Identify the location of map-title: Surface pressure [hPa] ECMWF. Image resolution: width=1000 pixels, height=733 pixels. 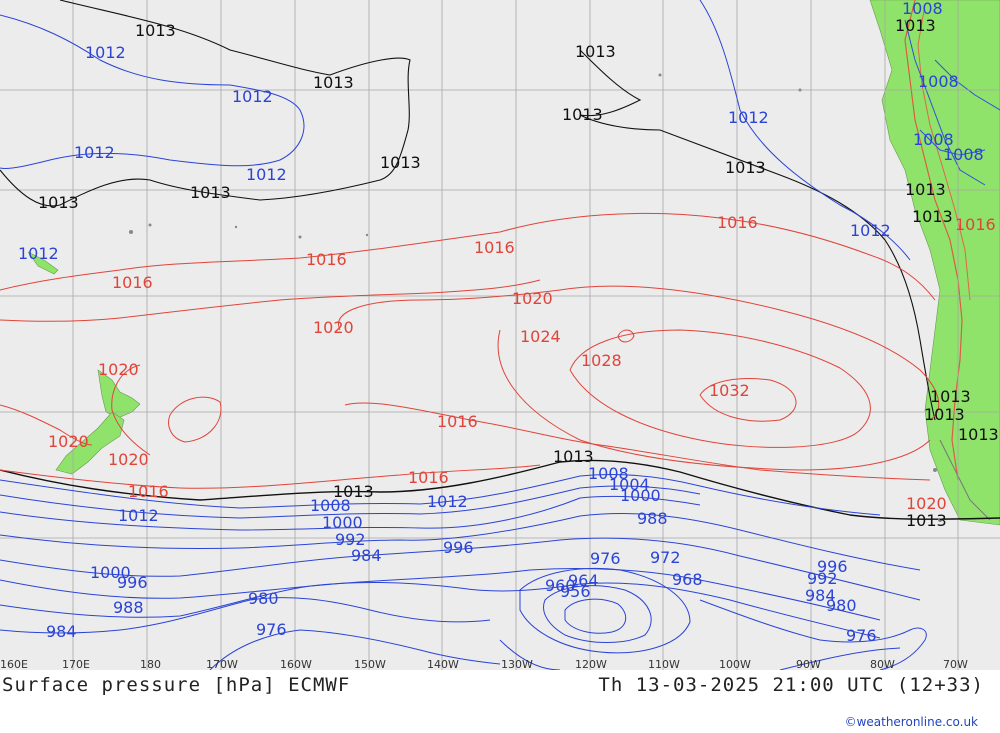
(176, 685).